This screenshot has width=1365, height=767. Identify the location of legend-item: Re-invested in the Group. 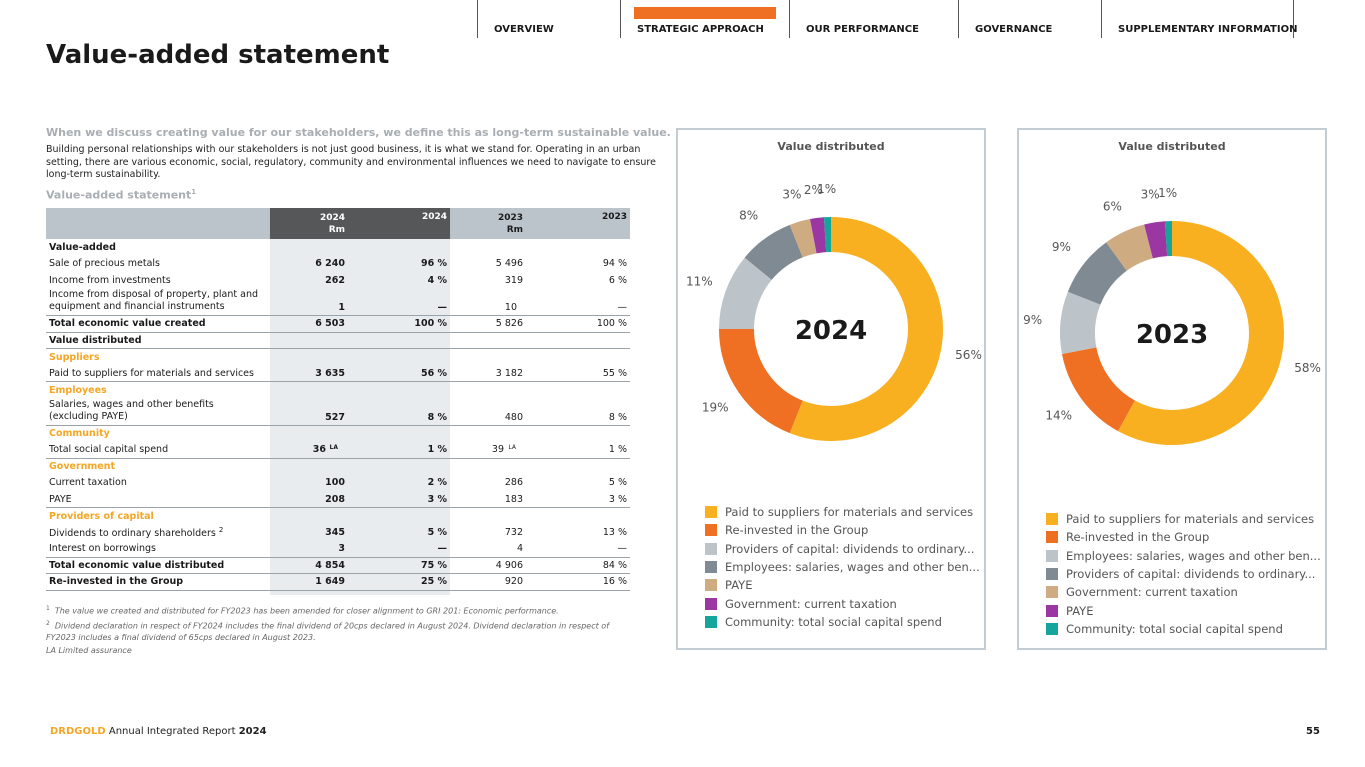
(1183, 537).